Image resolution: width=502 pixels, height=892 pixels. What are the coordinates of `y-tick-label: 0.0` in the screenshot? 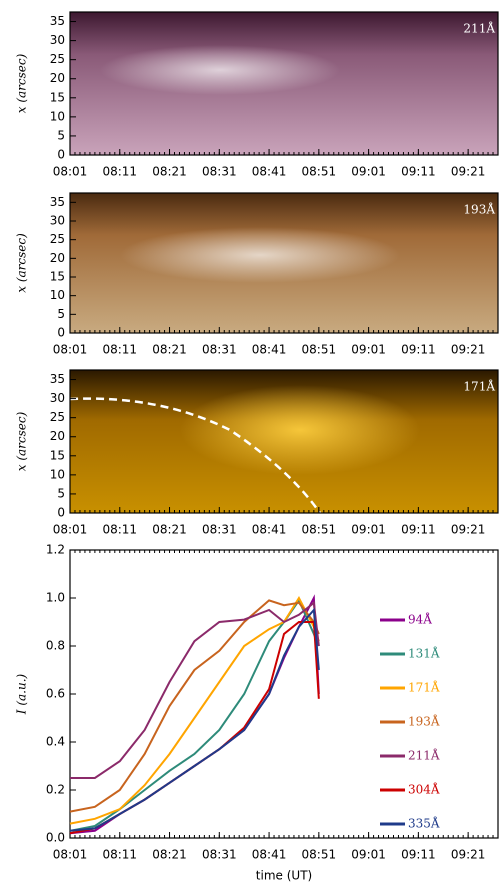 It's located at (55, 838).